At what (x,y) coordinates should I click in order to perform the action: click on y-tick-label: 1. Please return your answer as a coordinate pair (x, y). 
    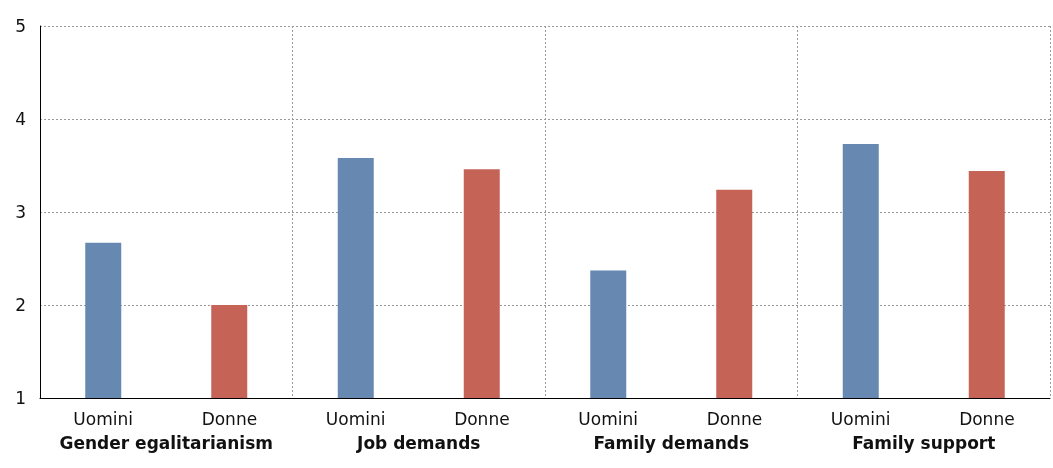
    Looking at the image, I should click on (20, 398).